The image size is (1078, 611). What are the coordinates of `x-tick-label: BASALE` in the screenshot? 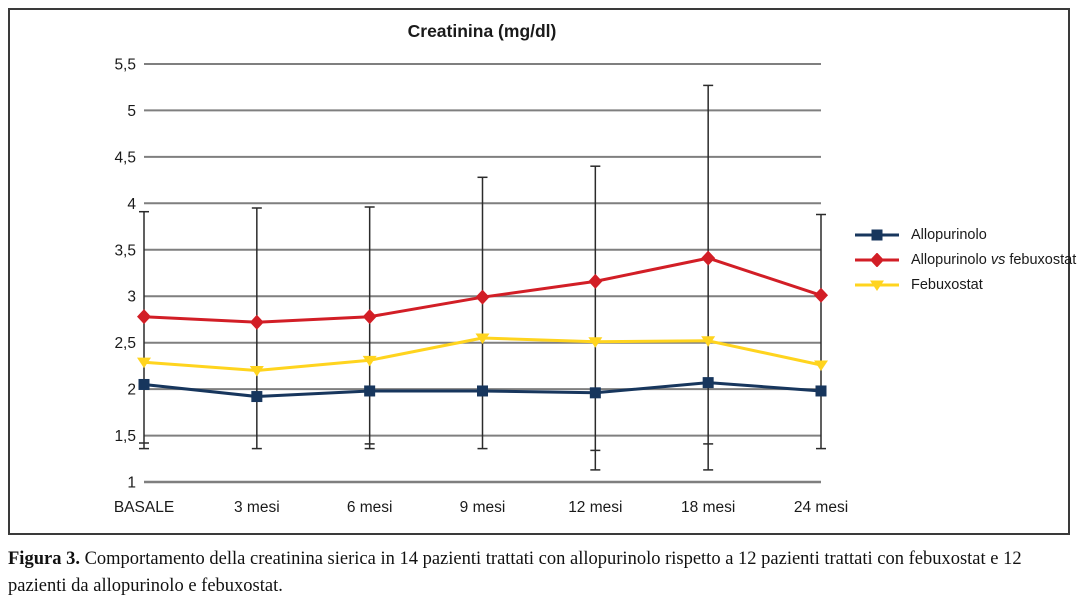 It's located at (144, 507).